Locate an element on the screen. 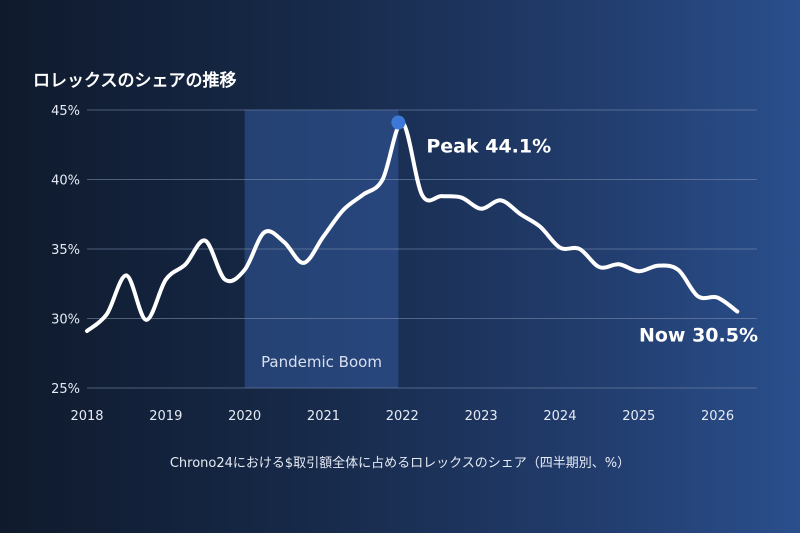 This screenshot has height=533, width=800. chart-caption: Chrono24における$取引額全体に占めるロレックスのシェア（四半期別、%） is located at coordinates (400, 463).